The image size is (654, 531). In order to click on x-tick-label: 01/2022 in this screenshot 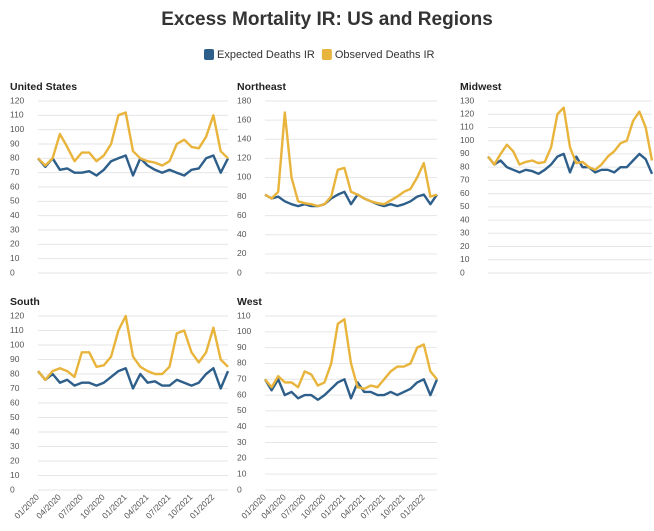, I will do `click(202, 506)`.